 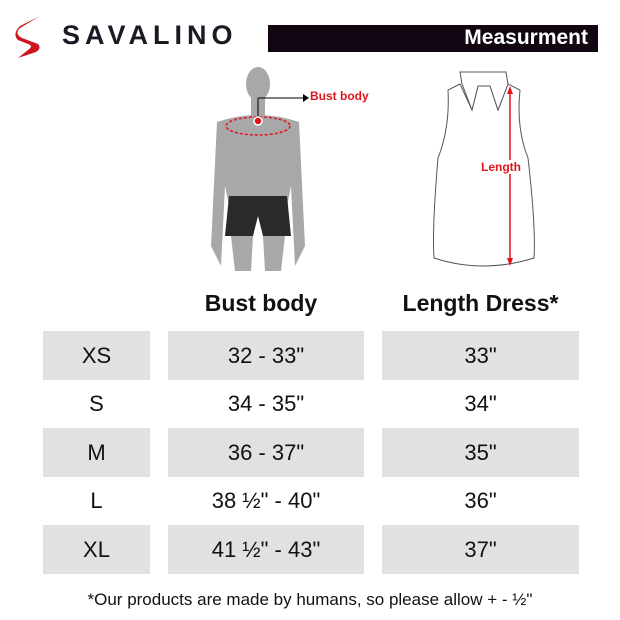 What do you see at coordinates (480, 549) in the screenshot?
I see `cell-length: 37"` at bounding box center [480, 549].